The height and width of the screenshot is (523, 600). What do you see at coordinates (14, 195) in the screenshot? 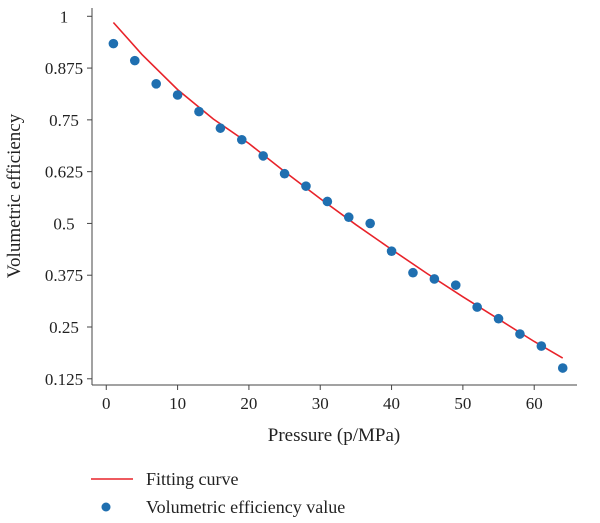
I see `y-axis-title: Volumetric efficiency` at bounding box center [14, 195].